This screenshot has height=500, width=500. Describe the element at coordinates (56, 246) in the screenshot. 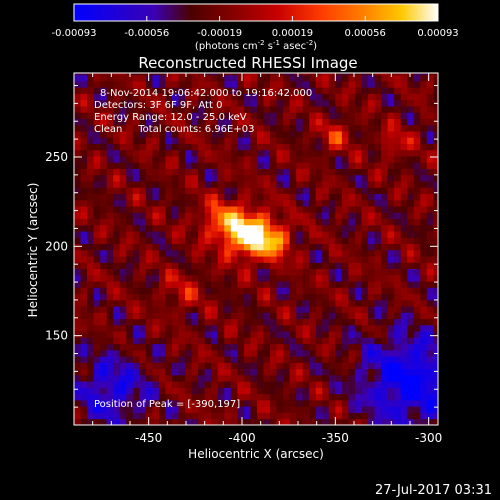

I see `y-tick-label: 200` at that location.